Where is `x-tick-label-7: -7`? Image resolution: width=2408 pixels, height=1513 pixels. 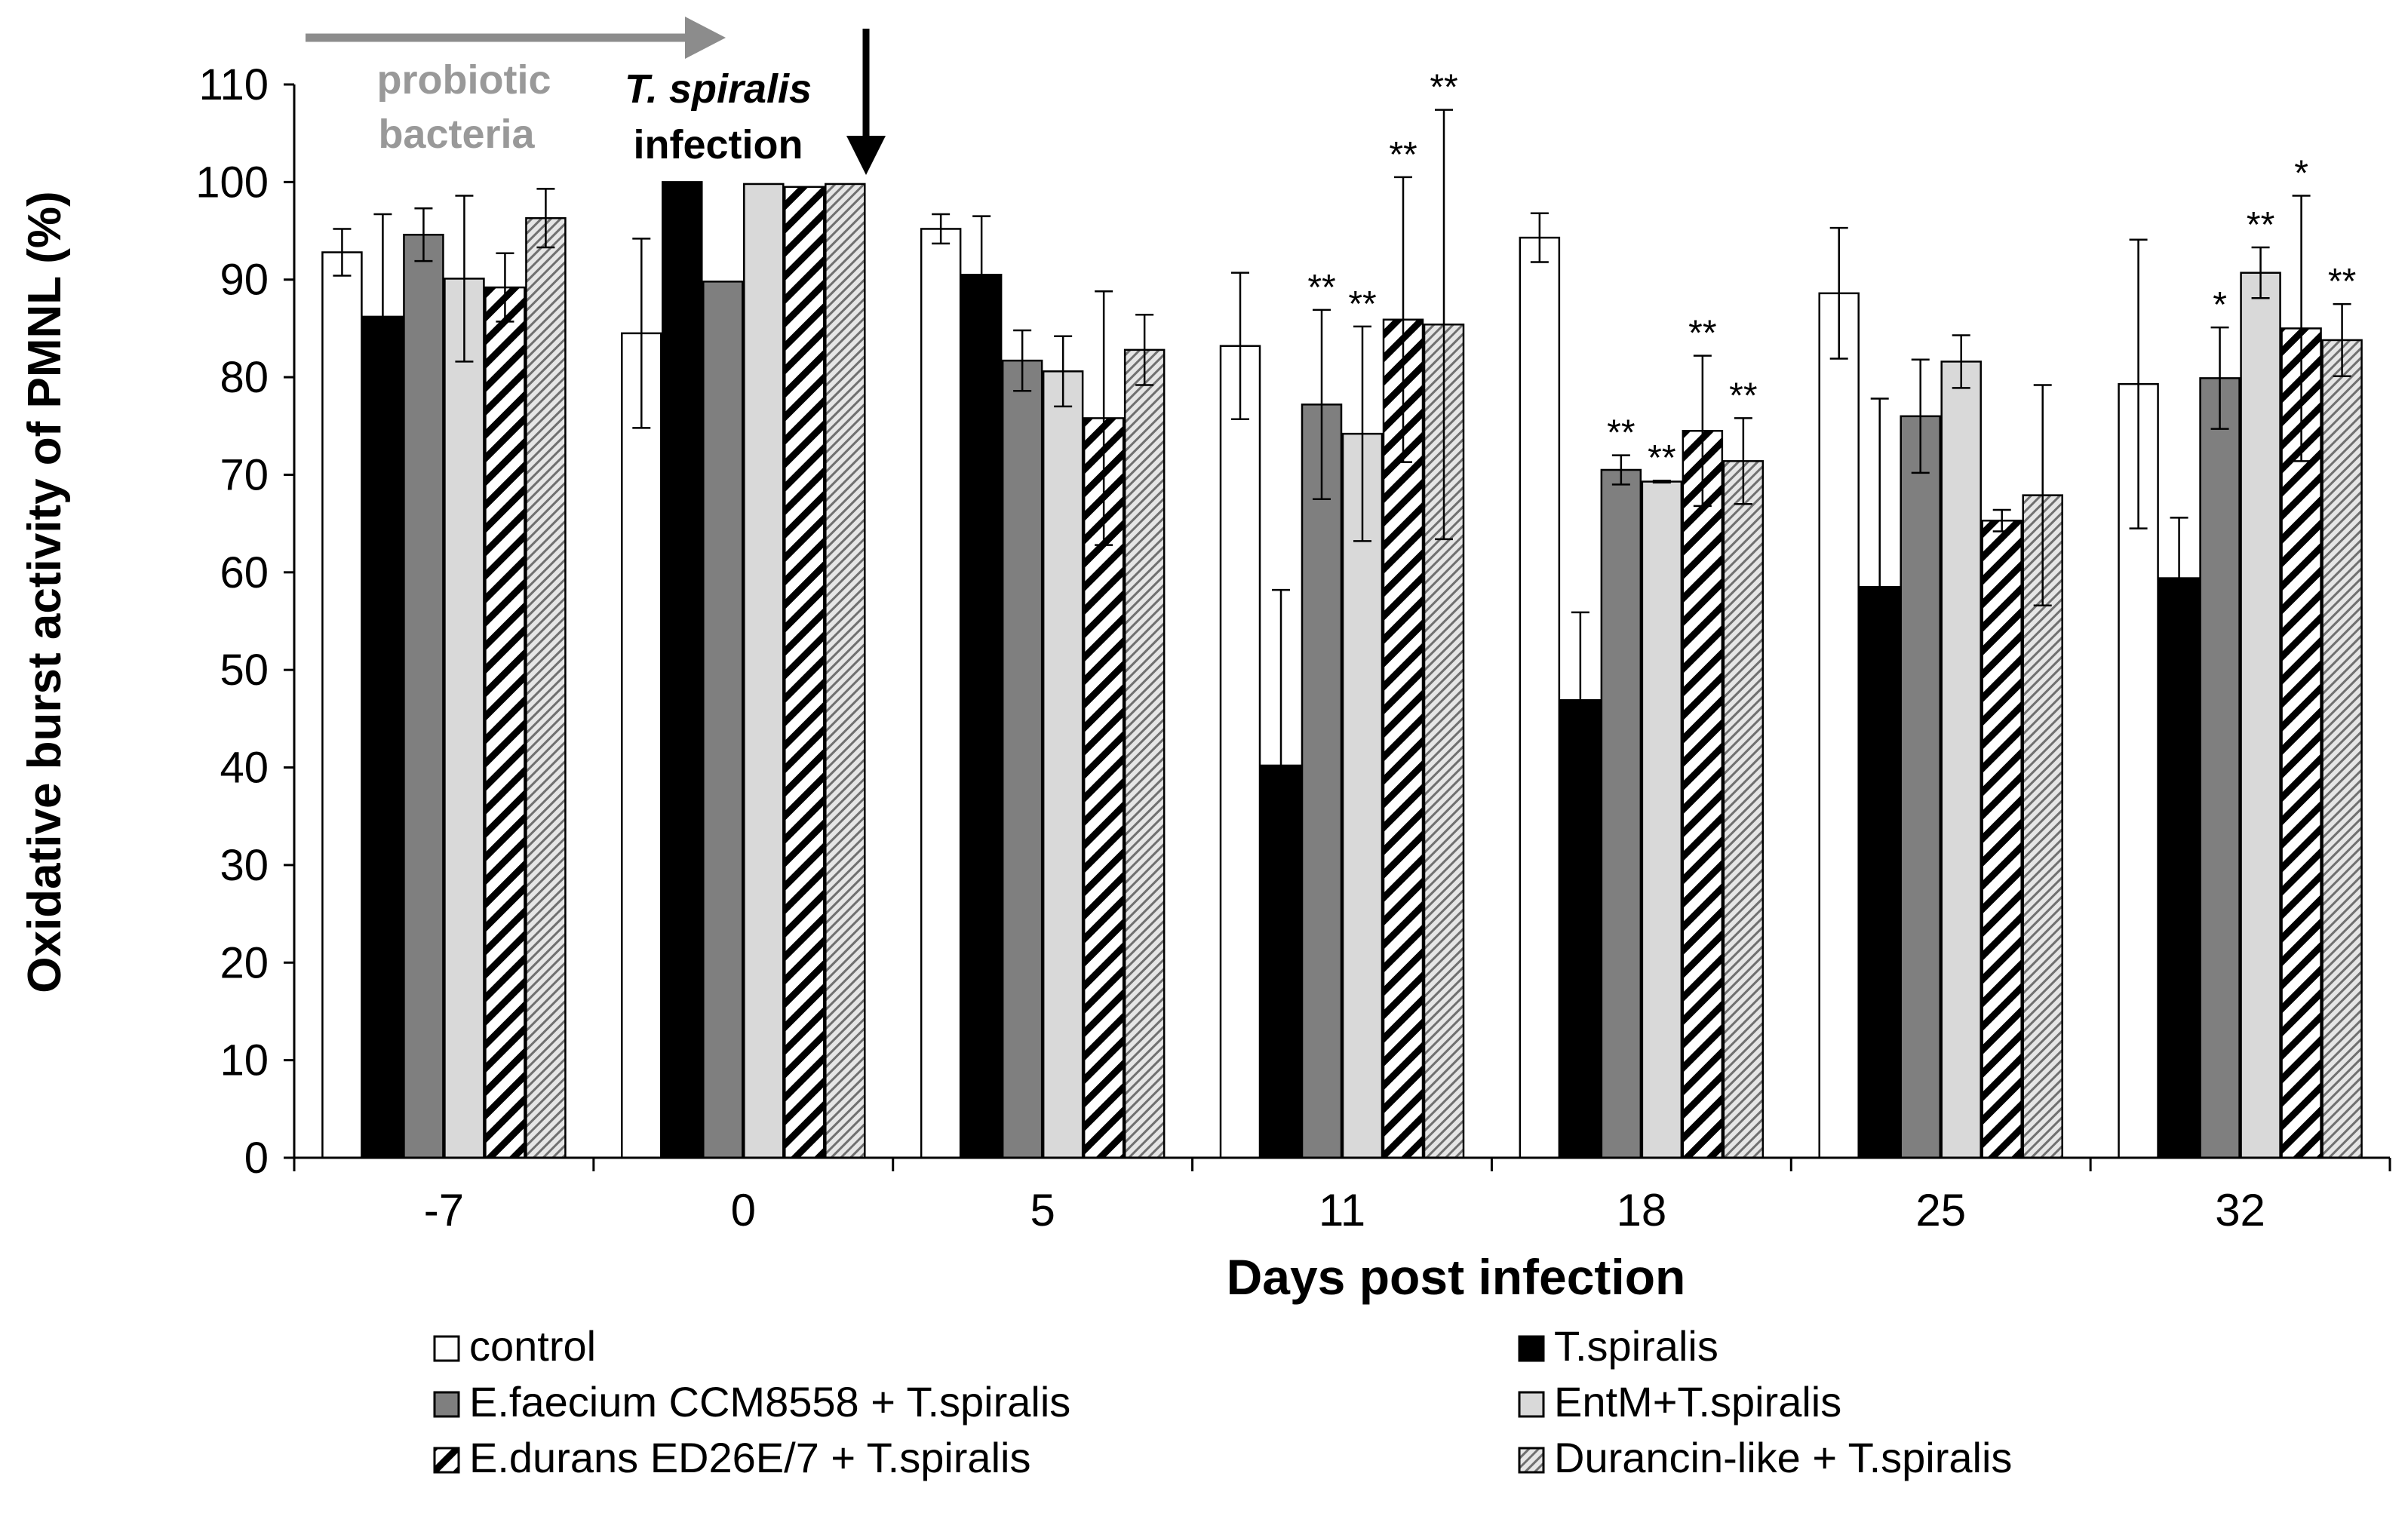 x-tick-label-7: -7 is located at coordinates (444, 1210).